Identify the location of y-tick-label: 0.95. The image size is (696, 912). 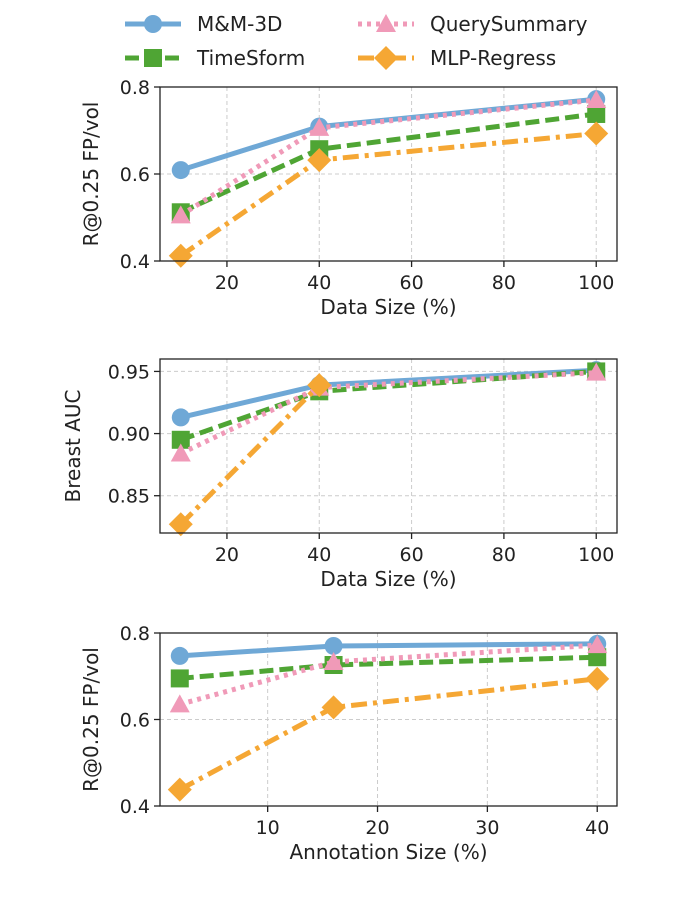
(129, 372).